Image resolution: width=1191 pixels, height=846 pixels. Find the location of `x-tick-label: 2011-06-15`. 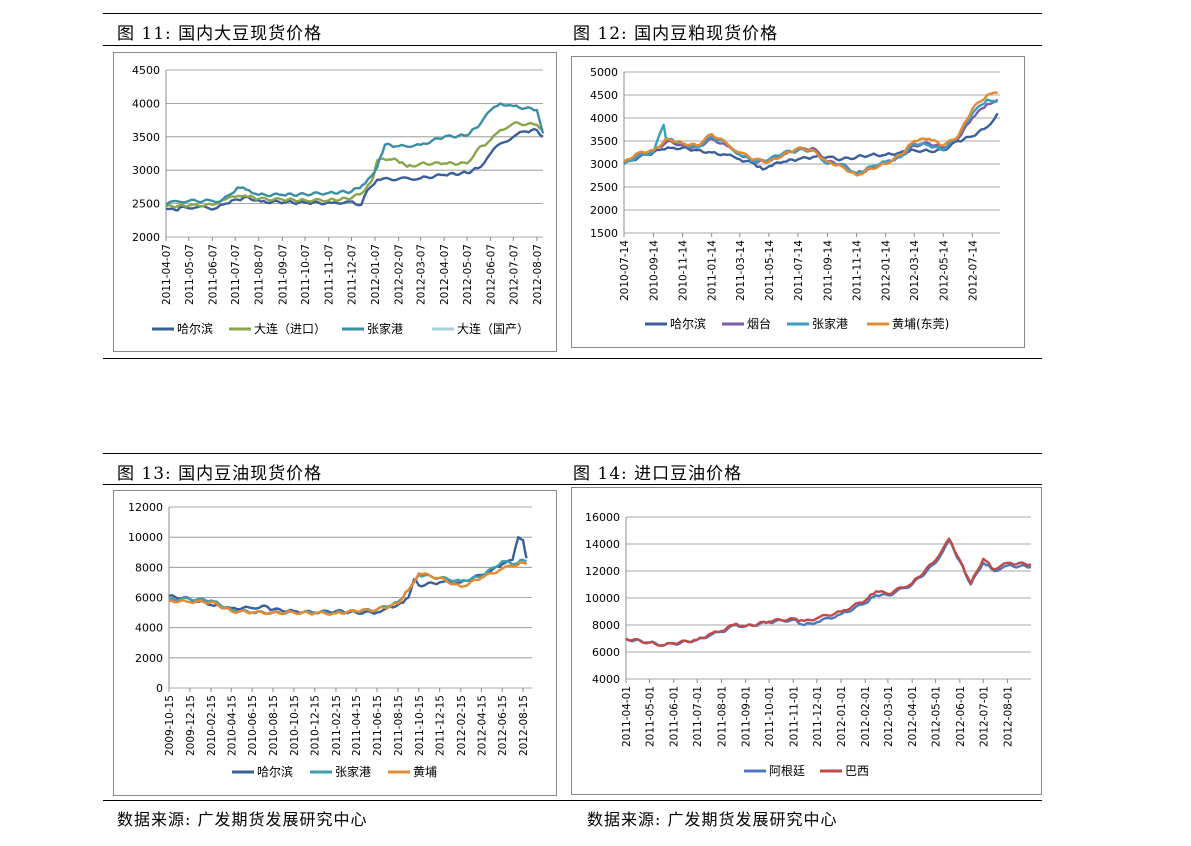

x-tick-label: 2011-06-15 is located at coordinates (378, 725).